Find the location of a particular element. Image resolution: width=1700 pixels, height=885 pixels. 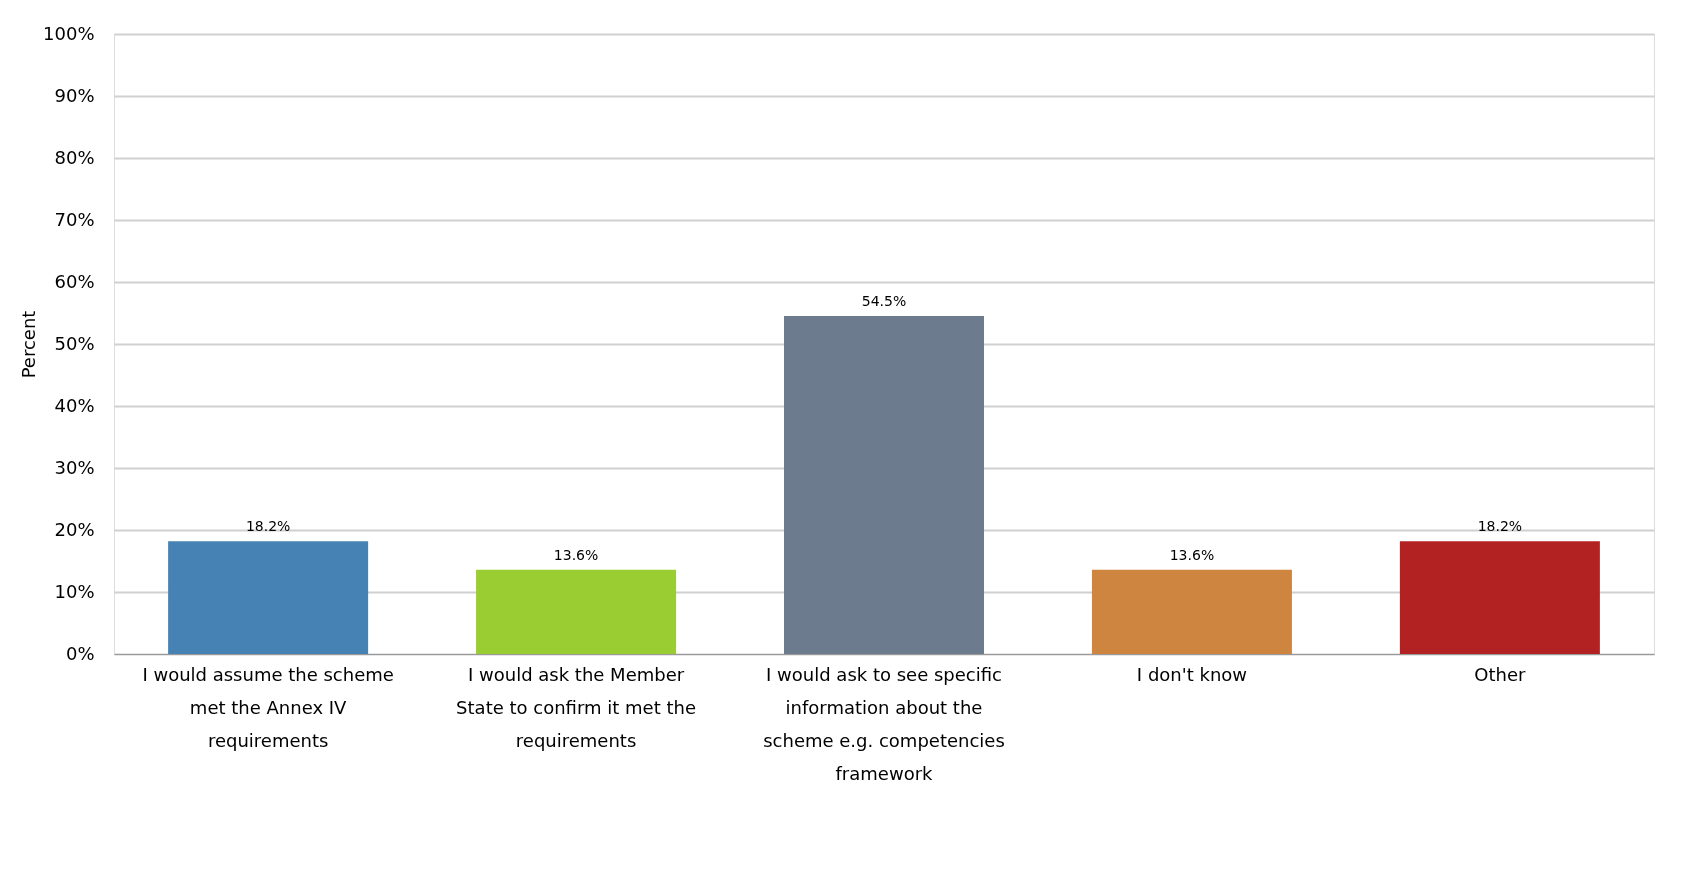

x-tick-label: I would ask to see specific information about the scheme e.g. competencies framework is located at coordinates (884, 723).